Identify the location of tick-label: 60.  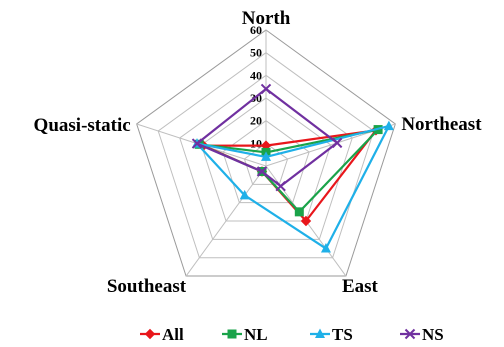
(256, 30).